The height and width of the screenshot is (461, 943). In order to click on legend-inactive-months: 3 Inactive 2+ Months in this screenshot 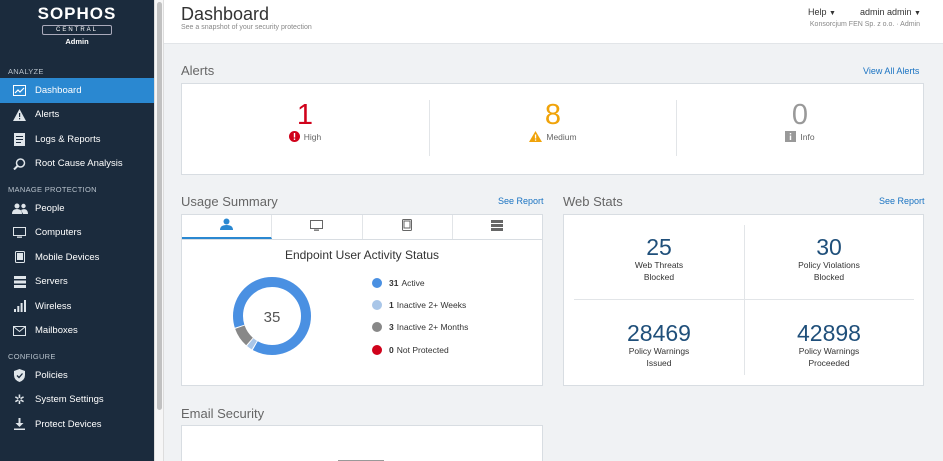, I will do `click(420, 327)`.